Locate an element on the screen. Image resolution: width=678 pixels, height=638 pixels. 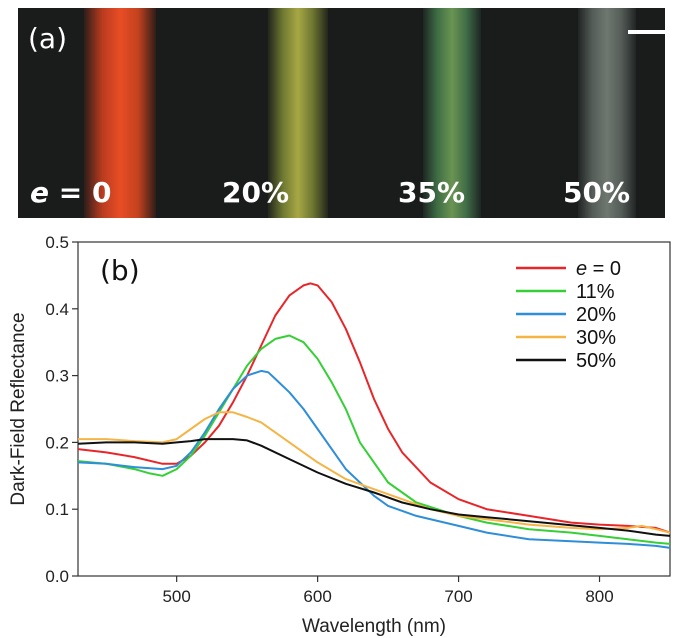
y-tick-label: 0.3 is located at coordinates (57, 376).